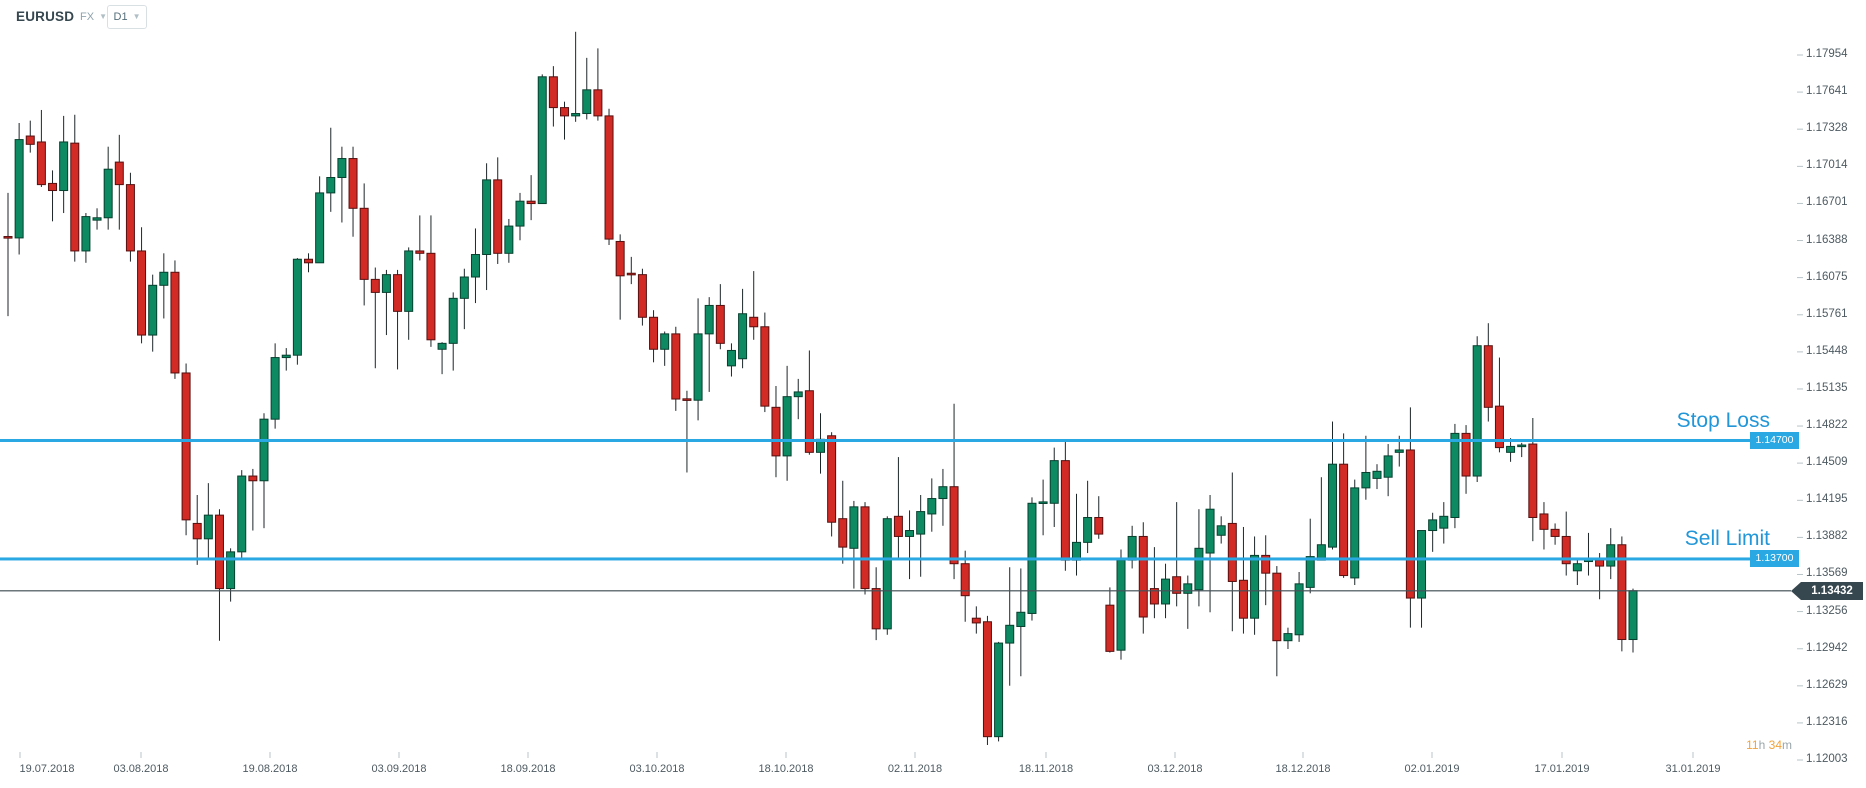 The image size is (1866, 788). I want to click on price-axis-label: 1.13882, so click(1827, 536).